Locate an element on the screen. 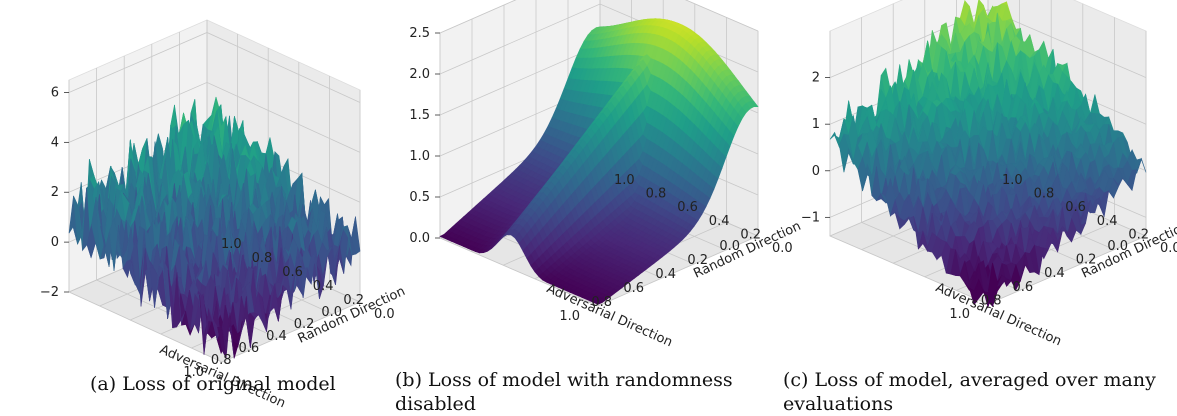  z-tick-label: 1 is located at coordinates (816, 124).